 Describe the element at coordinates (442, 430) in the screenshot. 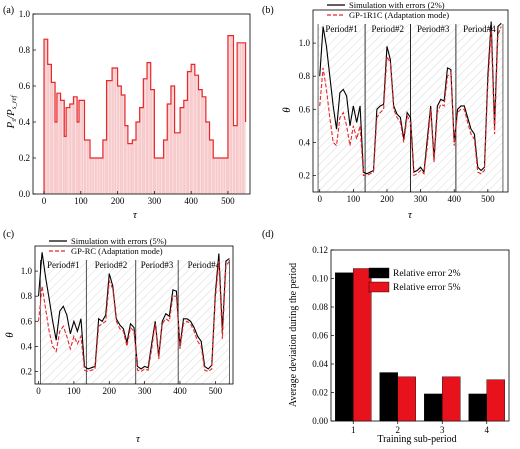

I see `panel-d-xtick-label: 3` at that location.